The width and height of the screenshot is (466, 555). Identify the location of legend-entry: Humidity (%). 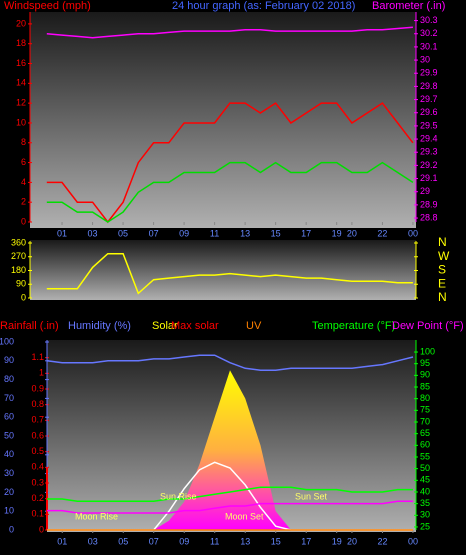
(99, 326).